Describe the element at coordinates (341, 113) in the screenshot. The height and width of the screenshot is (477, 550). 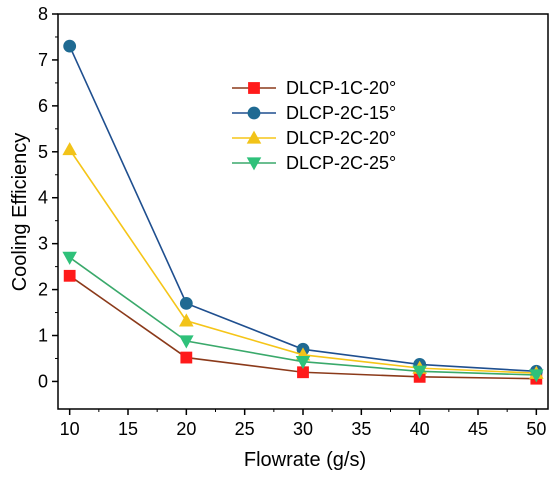
I see `legend-label-1: DLCP-2C-15°` at that location.